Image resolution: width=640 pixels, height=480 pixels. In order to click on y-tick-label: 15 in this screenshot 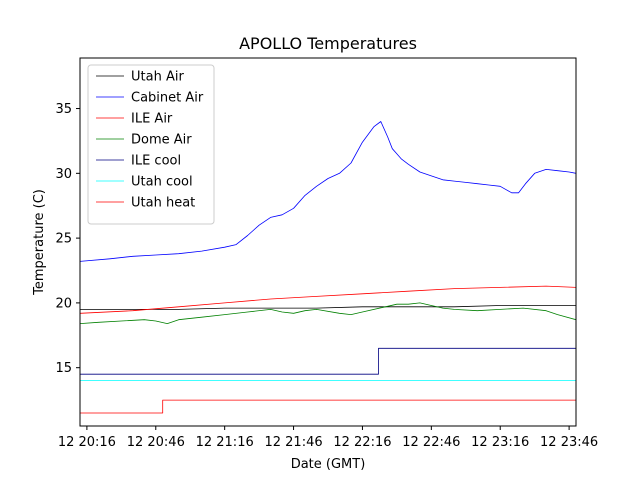, I will do `click(63, 368)`.